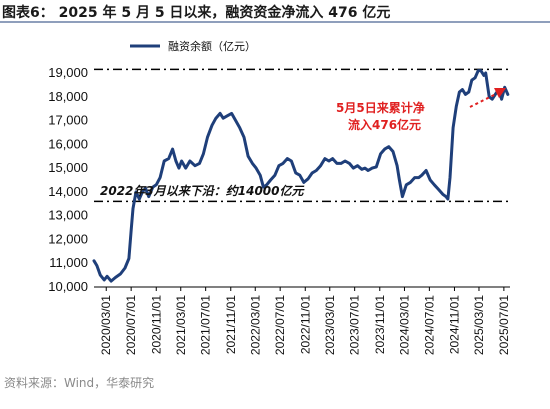 This screenshot has width=550, height=409. Describe the element at coordinates (106, 325) in the screenshot. I see `x-tick-label: 2020/03/01` at that location.